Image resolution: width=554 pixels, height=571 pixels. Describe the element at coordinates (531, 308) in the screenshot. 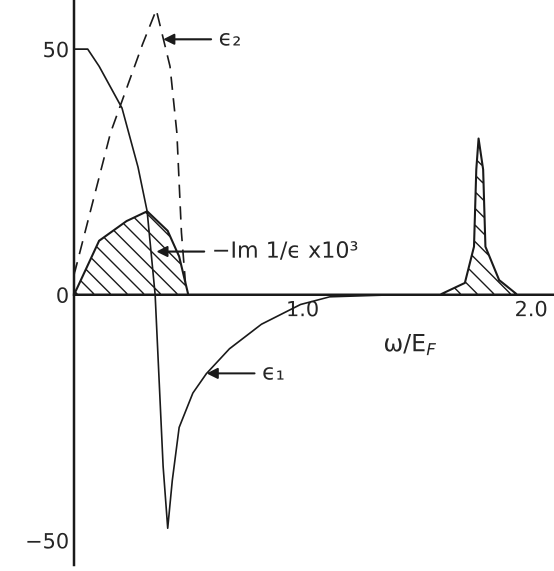

I see `x-tick-label: 2.0` at that location.